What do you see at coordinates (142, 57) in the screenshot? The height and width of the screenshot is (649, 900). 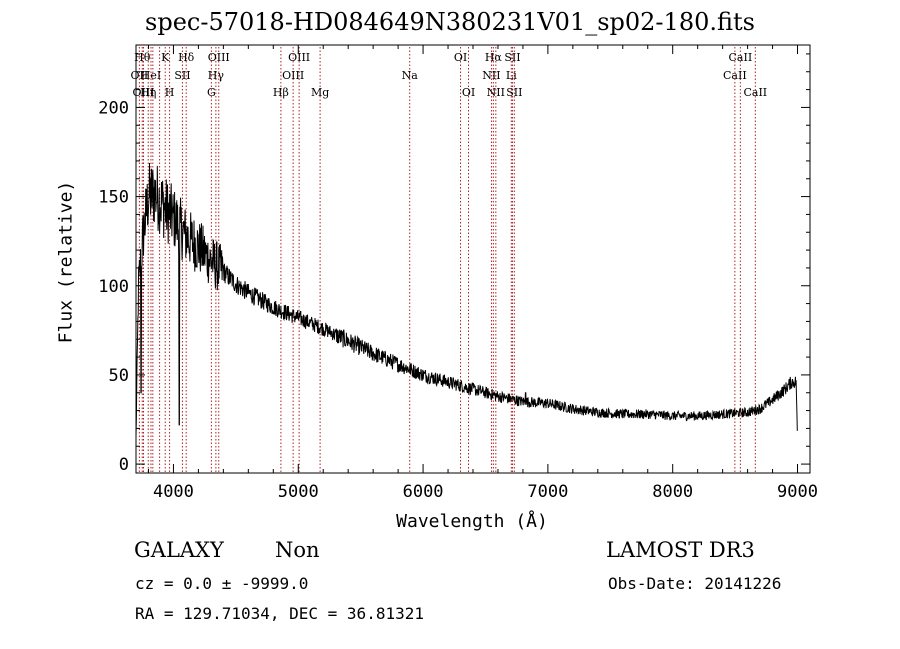 I see `line-marker-label: Hθ` at bounding box center [142, 57].